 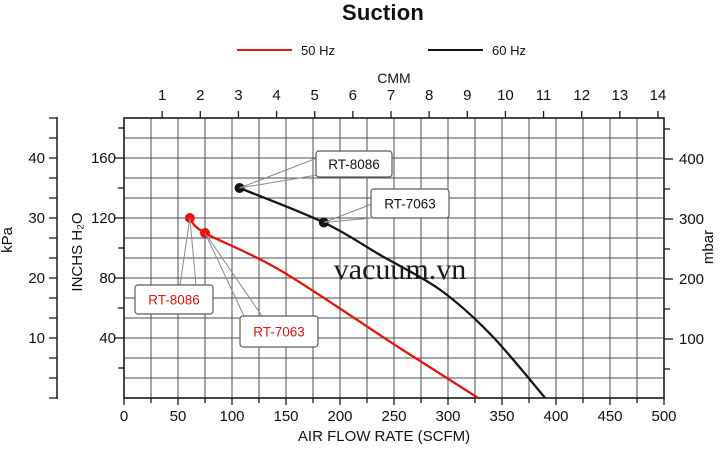 I want to click on watermark: vacuum.vn, so click(x=400, y=269).